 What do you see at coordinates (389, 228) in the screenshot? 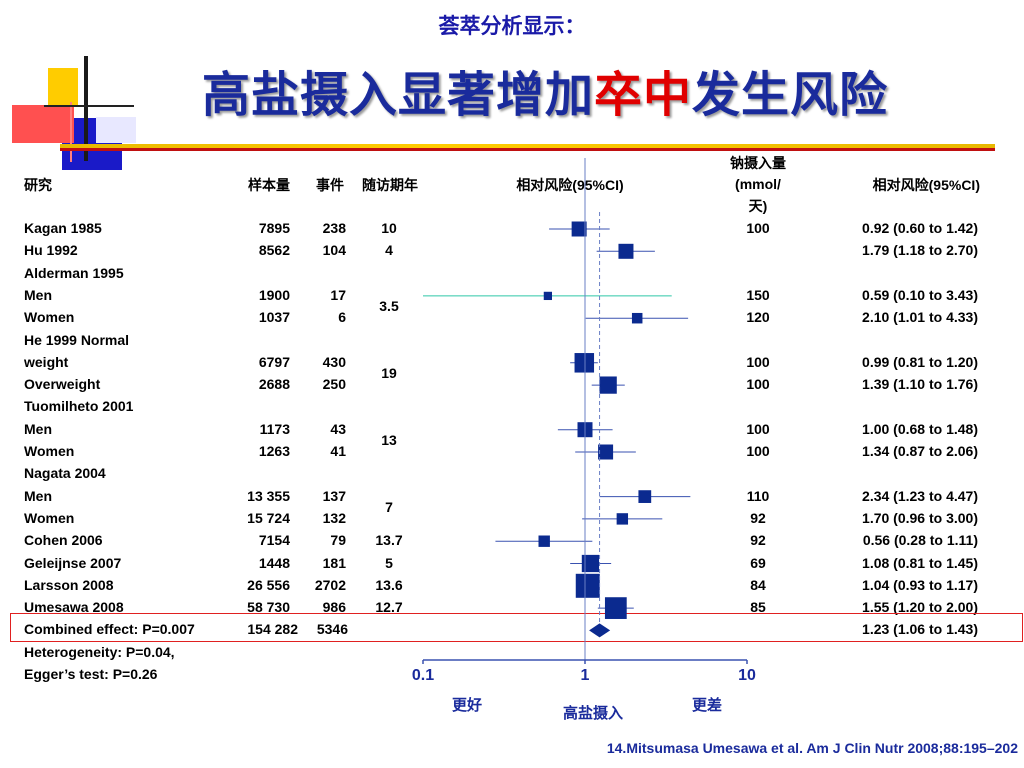
I see `followup-group-years: 10` at bounding box center [389, 228].